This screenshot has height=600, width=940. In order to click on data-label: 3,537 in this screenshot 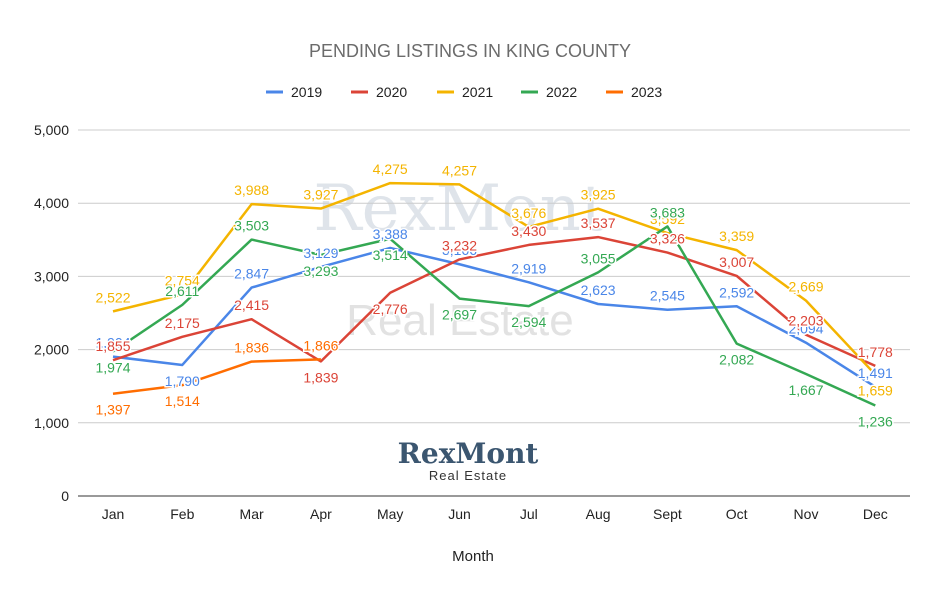, I will do `click(598, 223)`.